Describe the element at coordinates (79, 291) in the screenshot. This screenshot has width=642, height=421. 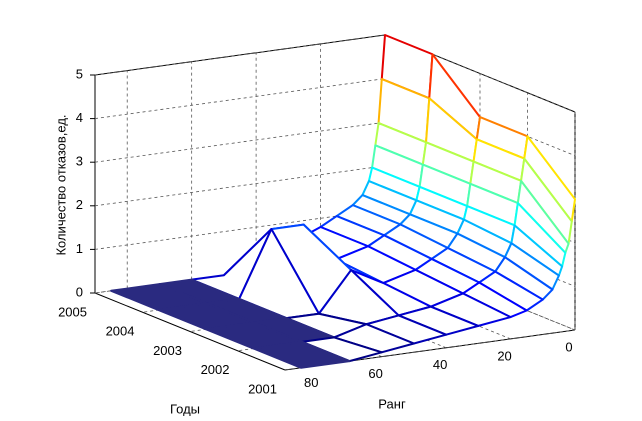
I see `z-tick-label: 0` at that location.